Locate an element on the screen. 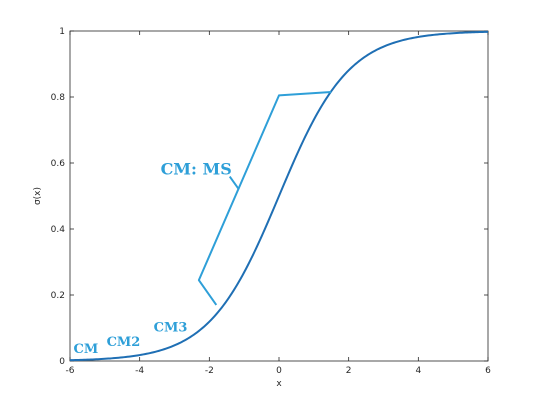  x-tick-label: -4 is located at coordinates (139, 371).